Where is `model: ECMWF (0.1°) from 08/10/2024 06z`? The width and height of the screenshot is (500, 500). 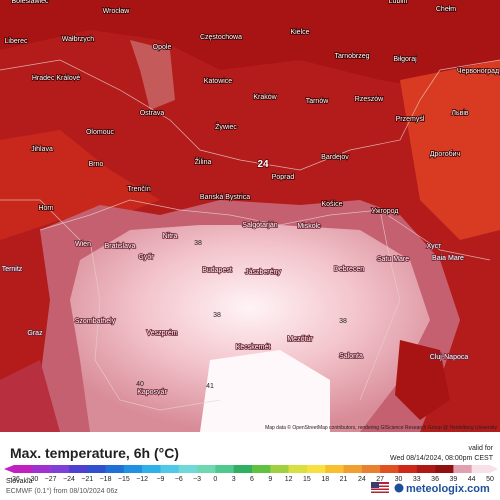
model: ECMWF (0.1°) from 08/10/2024 06z is located at coordinates (62, 491).